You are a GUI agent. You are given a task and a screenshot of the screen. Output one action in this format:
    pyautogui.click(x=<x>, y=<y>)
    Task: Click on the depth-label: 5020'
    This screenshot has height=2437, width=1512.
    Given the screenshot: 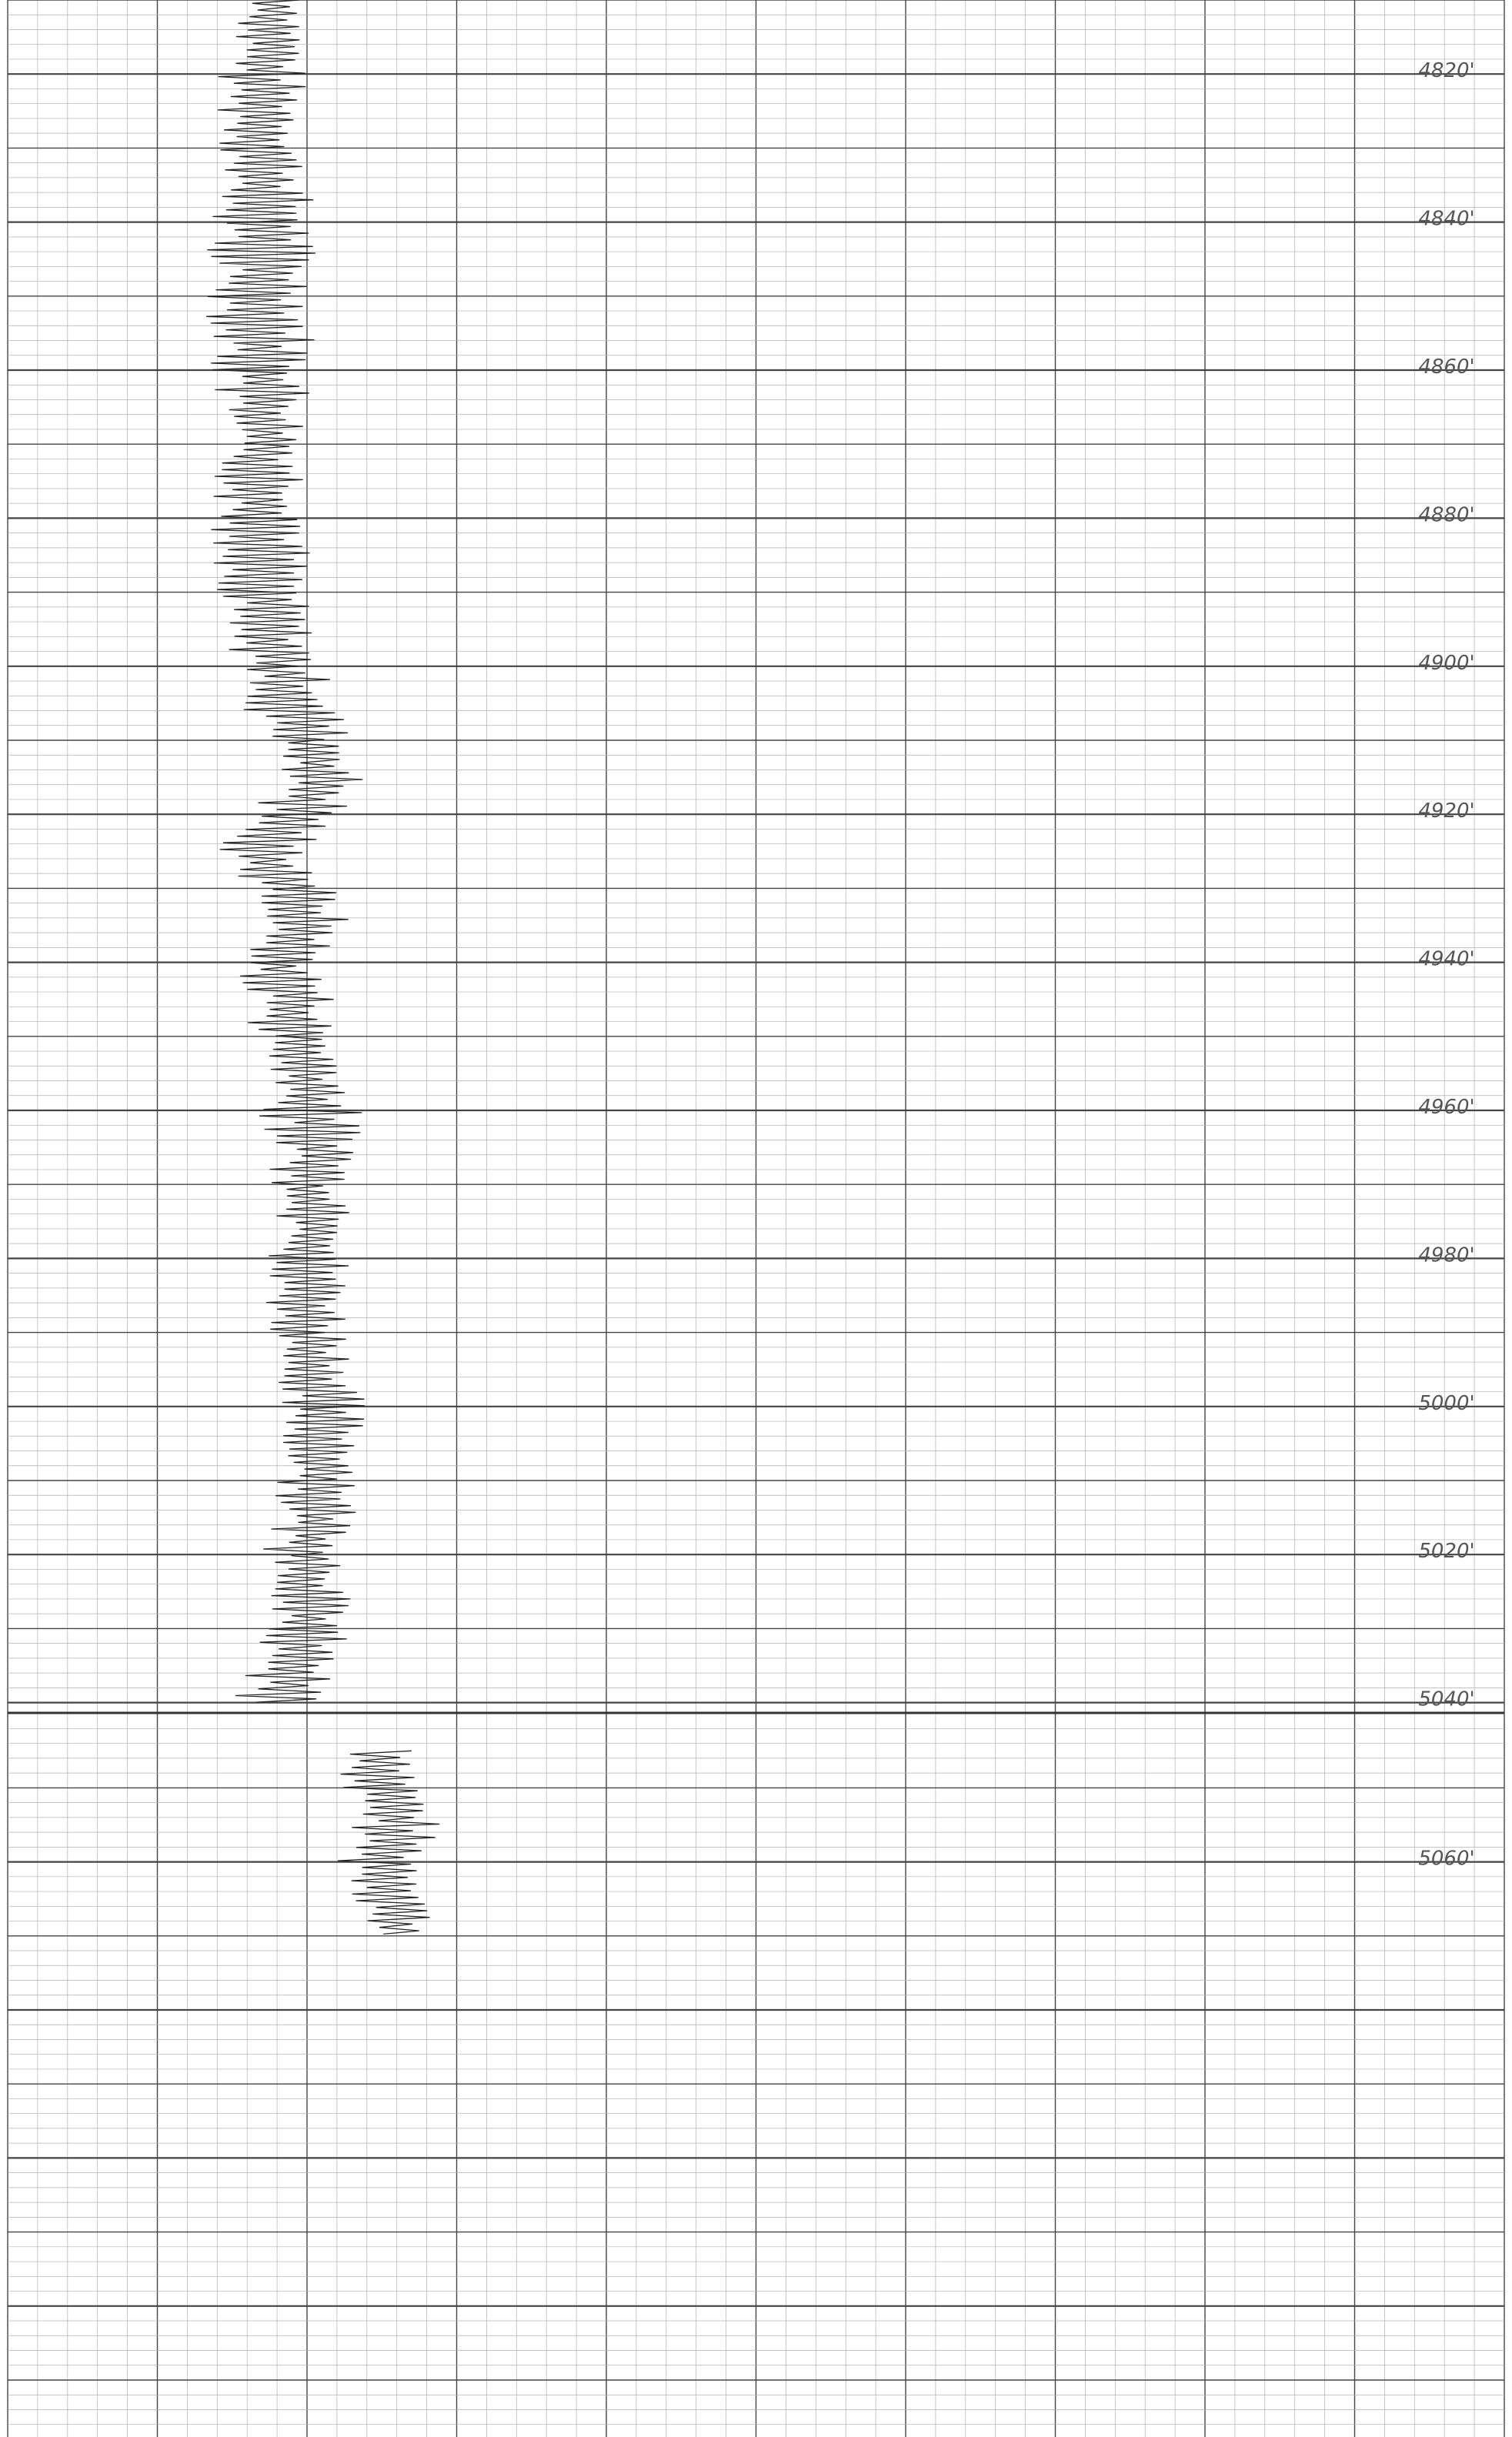 What is the action you would take?
    pyautogui.click(x=1446, y=1551)
    